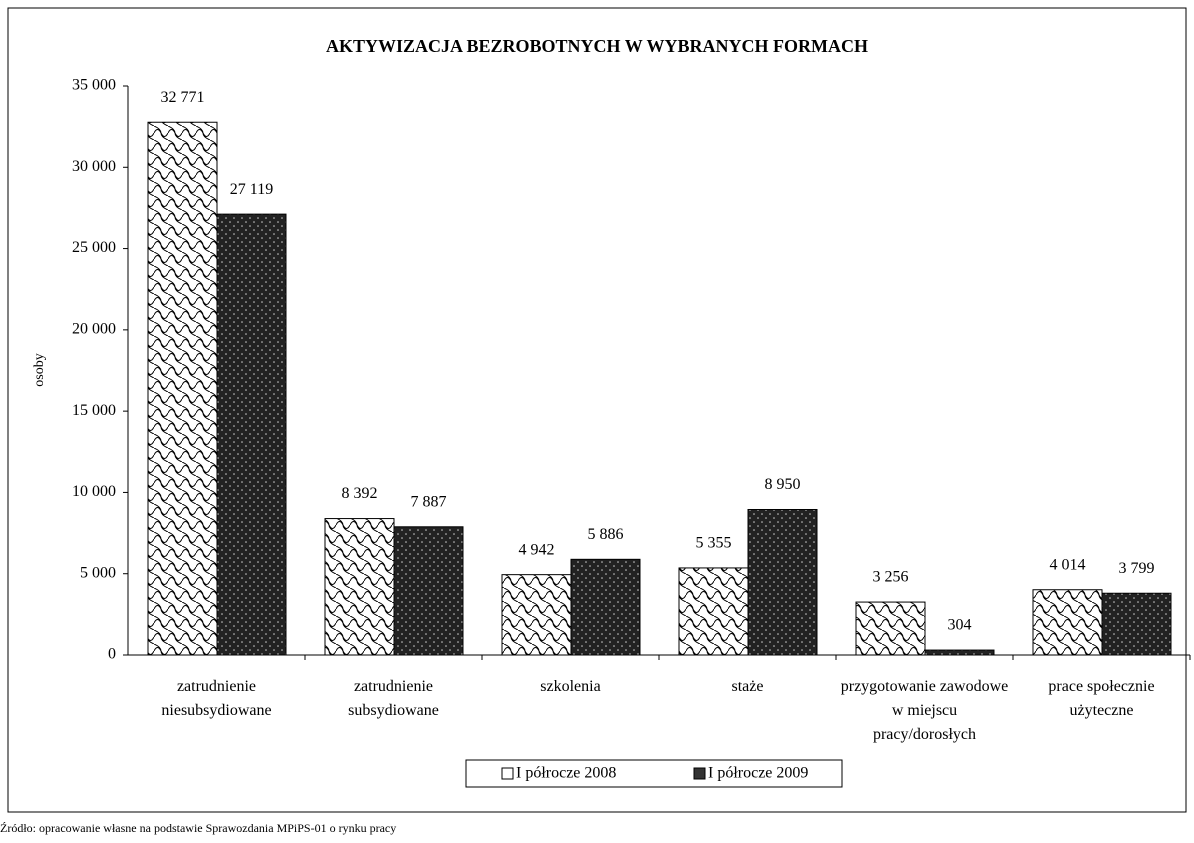 The height and width of the screenshot is (843, 1194). I want to click on x-tick-label: szkolenia, so click(570, 686).